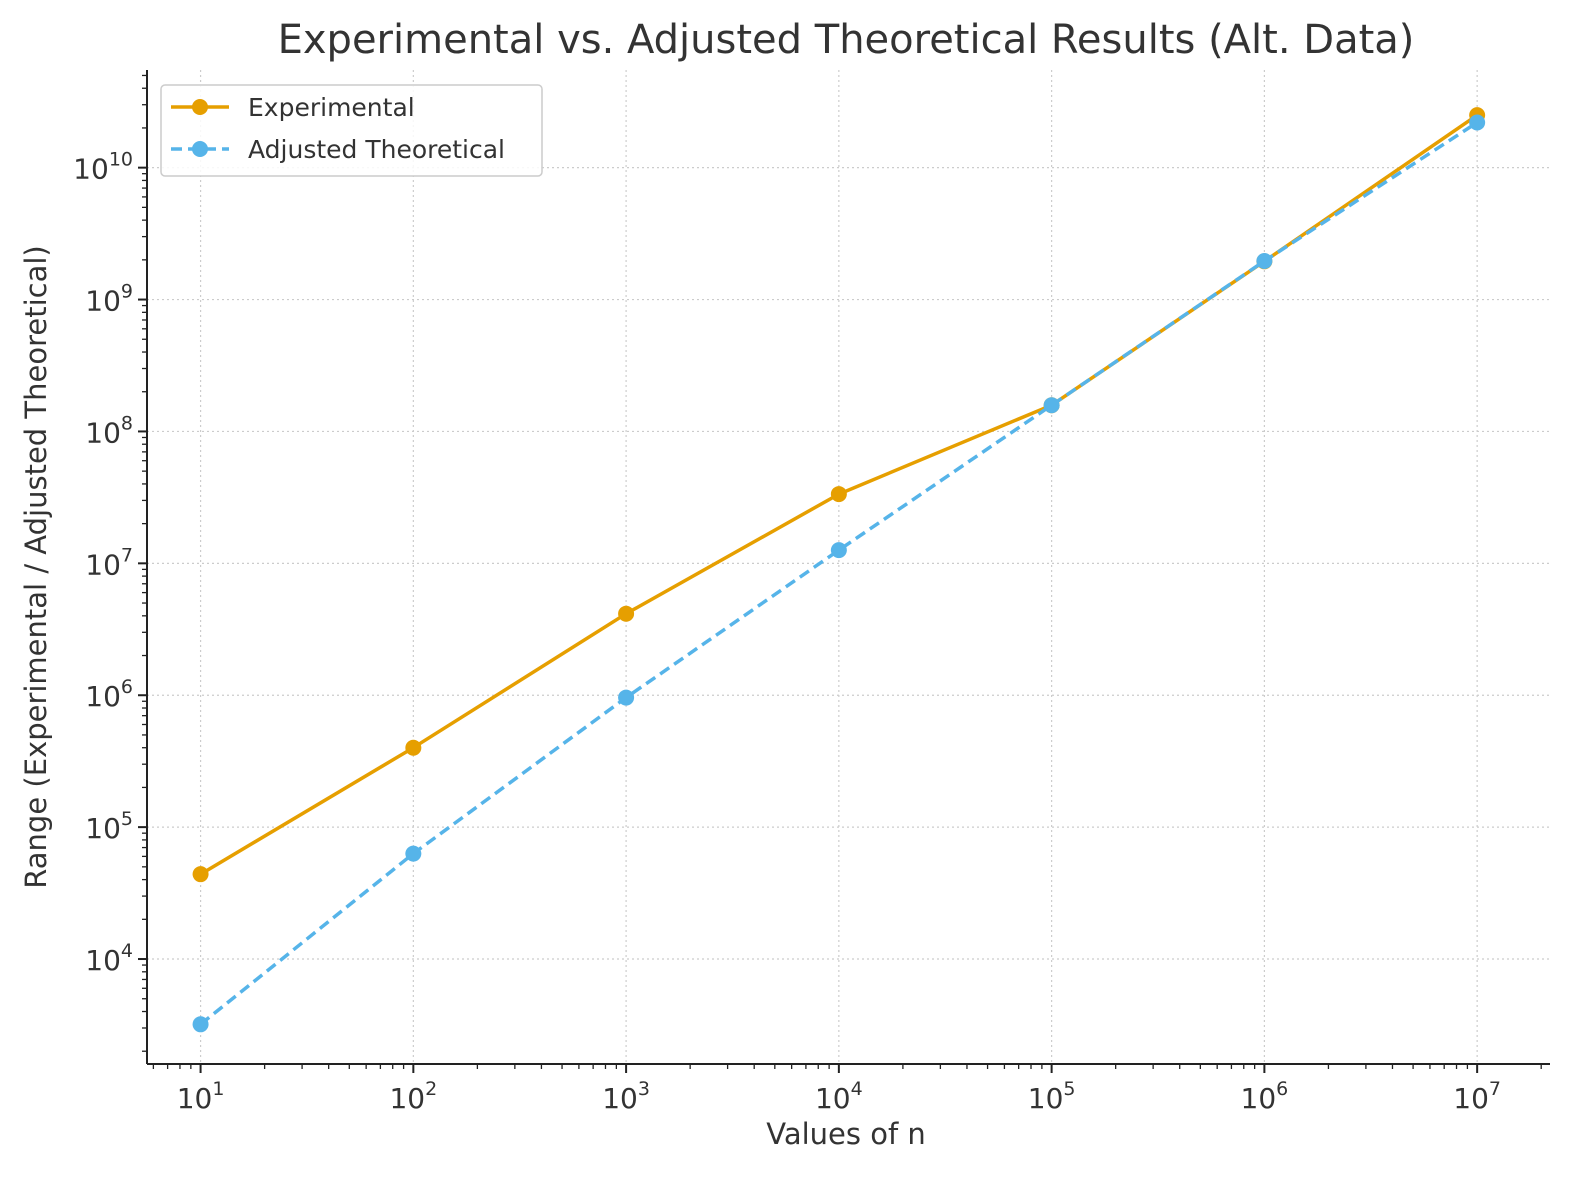 This screenshot has width=1580, height=1180. What do you see at coordinates (431, 1089) in the screenshot?
I see `x-tick-exponent: 2` at bounding box center [431, 1089].